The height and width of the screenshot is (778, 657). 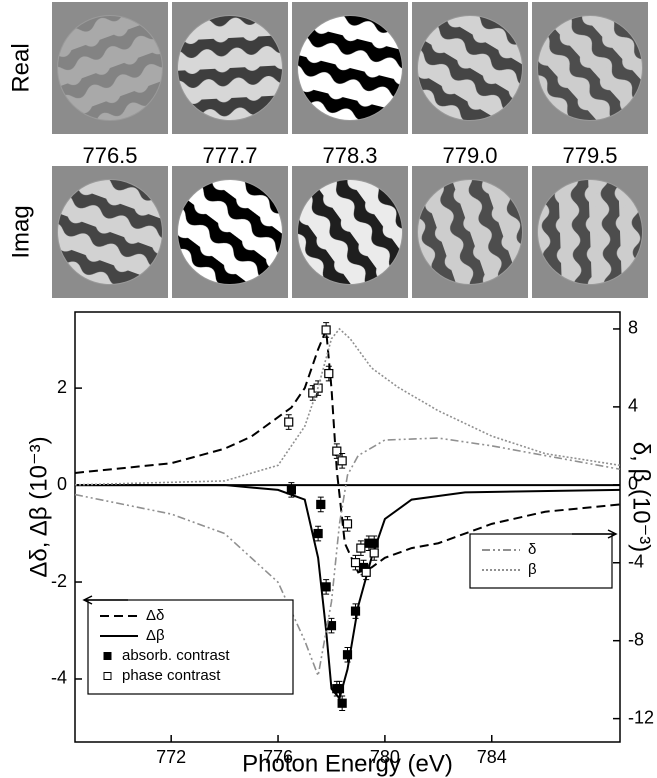 What do you see at coordinates (641, 717) in the screenshot?
I see `y2-tick-label: -12` at bounding box center [641, 717].